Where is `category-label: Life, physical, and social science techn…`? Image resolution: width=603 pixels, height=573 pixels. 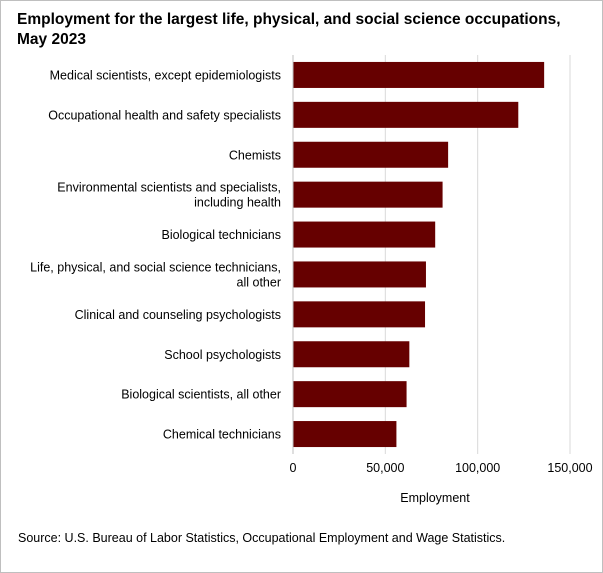
category-label: Life, physical, and social science techn… is located at coordinates (155, 274).